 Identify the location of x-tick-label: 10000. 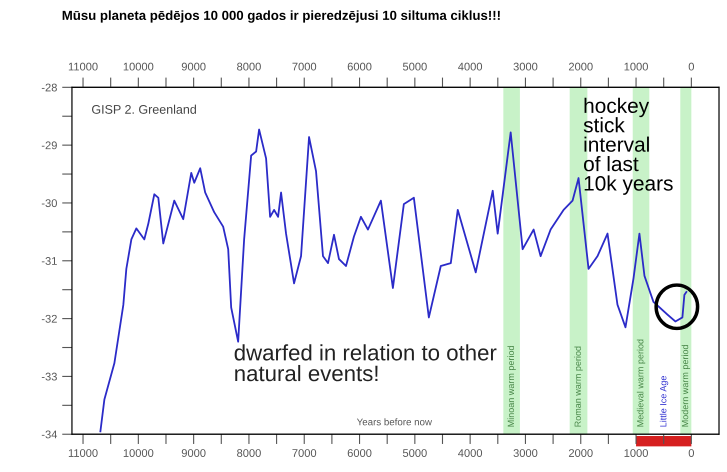
(139, 453).